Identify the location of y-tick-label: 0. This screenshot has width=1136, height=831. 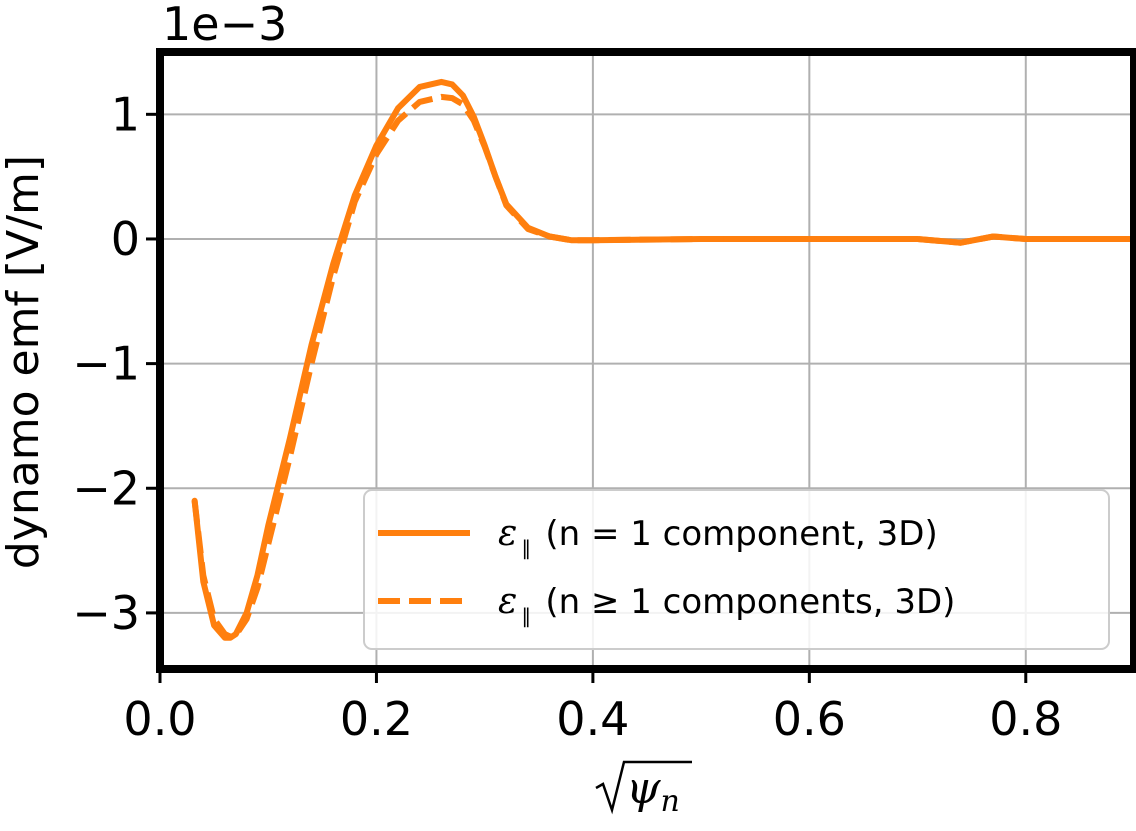
(125, 239).